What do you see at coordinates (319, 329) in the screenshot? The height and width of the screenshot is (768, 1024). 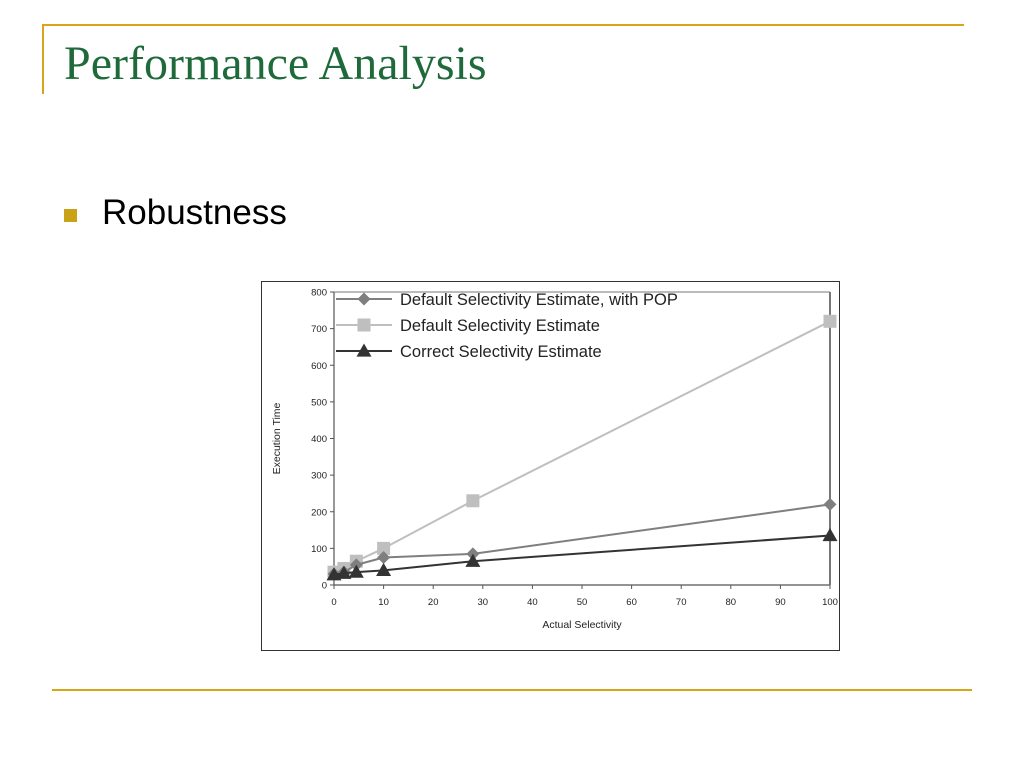 I see `y-tick-label: 700` at bounding box center [319, 329].